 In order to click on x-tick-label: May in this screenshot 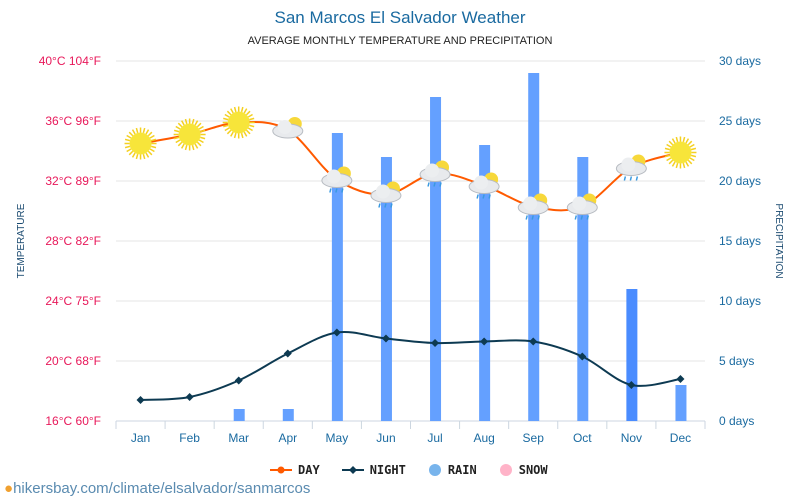, I will do `click(337, 438)`.